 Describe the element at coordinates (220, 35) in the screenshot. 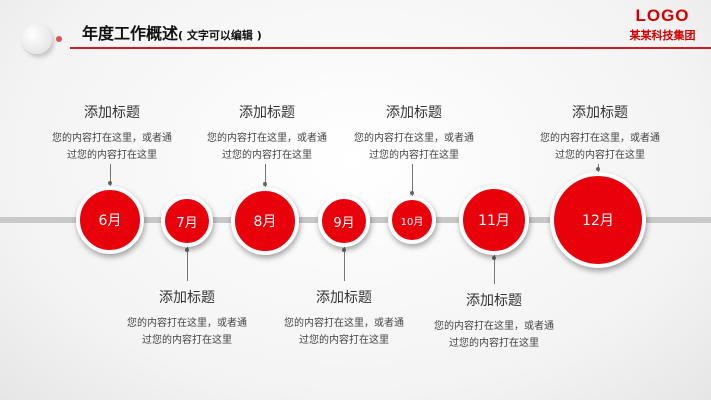

I see `title-subtitle: ( 文字可以编辑 )` at that location.